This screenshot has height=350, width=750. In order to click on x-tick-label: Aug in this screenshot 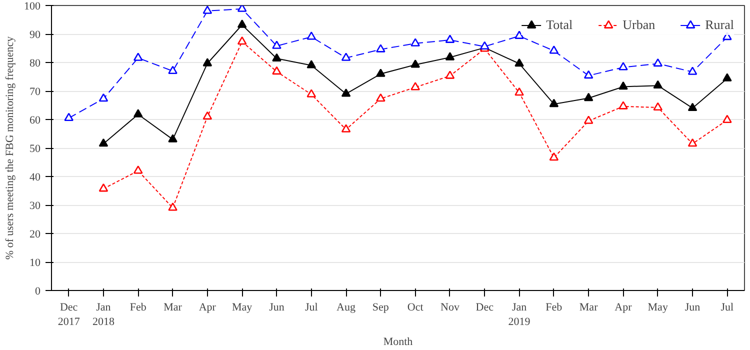, I will do `click(346, 308)`.